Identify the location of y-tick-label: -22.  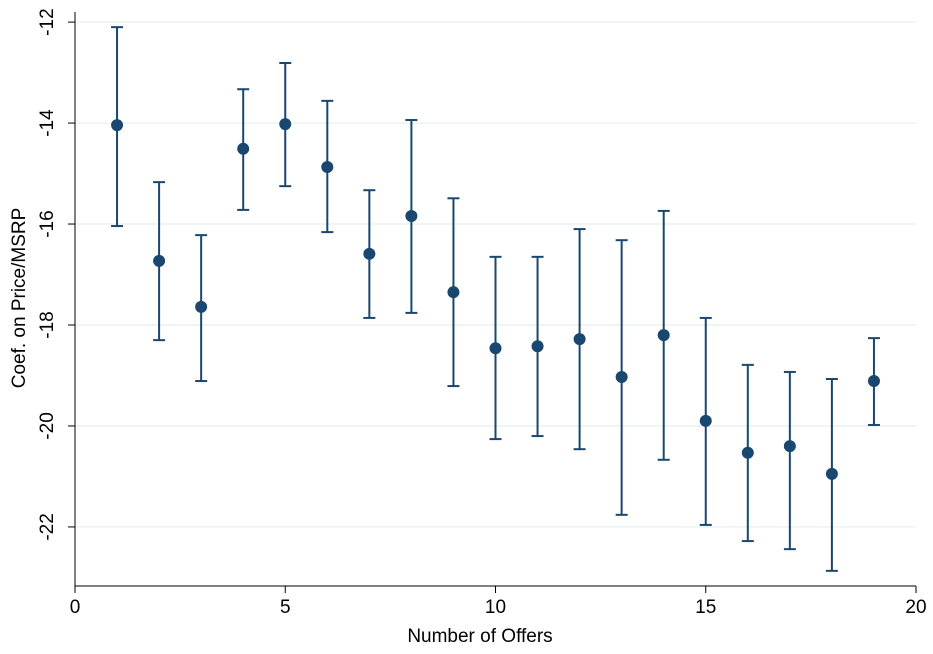
(47, 526).